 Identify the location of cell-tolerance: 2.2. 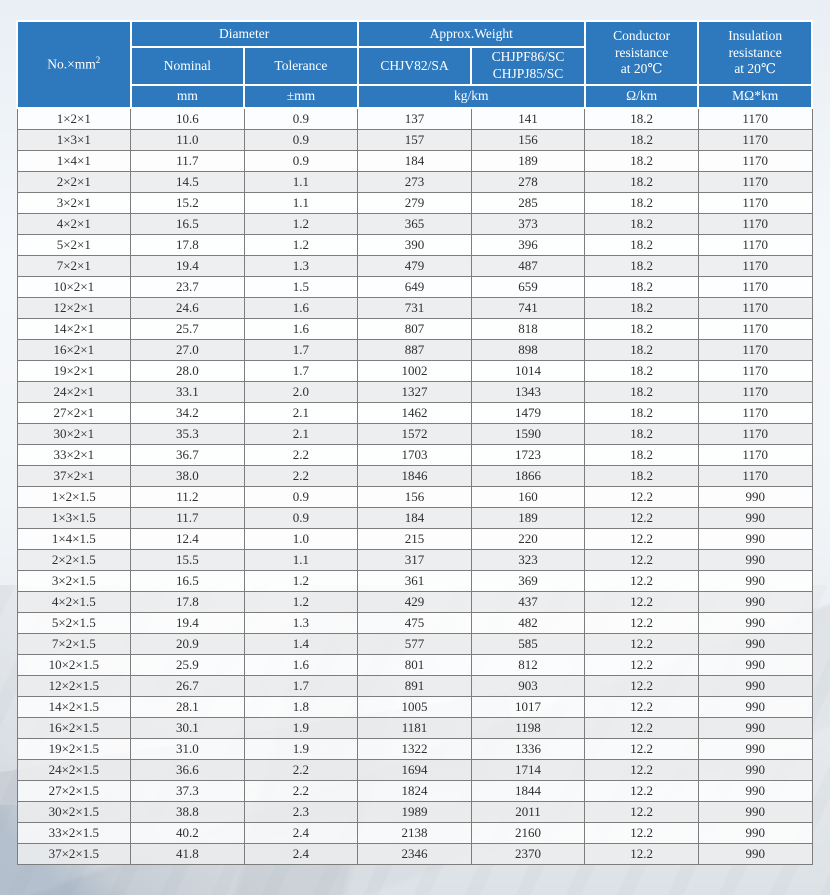
(301, 770).